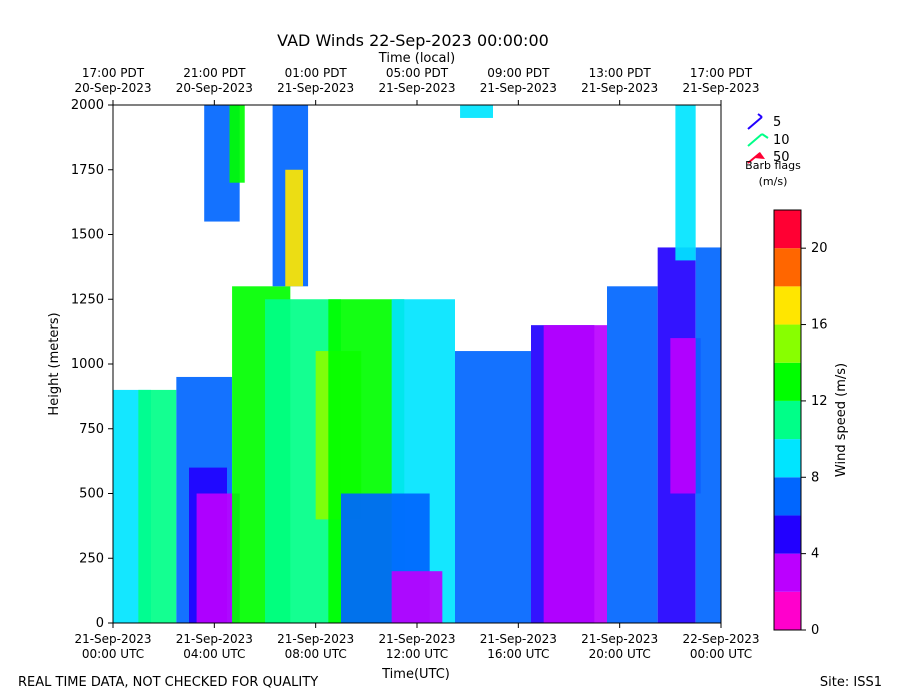 Image resolution: width=900 pixels, height=700 pixels. I want to click on barb-legend-label: 5, so click(777, 122).